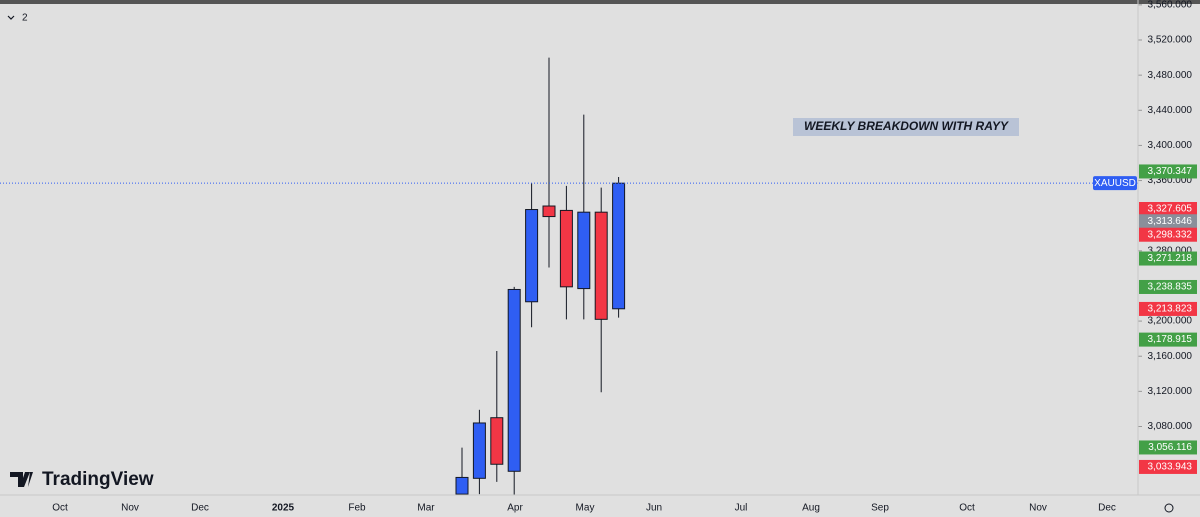 The width and height of the screenshot is (1200, 517). I want to click on collapse-icon, so click(11, 17).